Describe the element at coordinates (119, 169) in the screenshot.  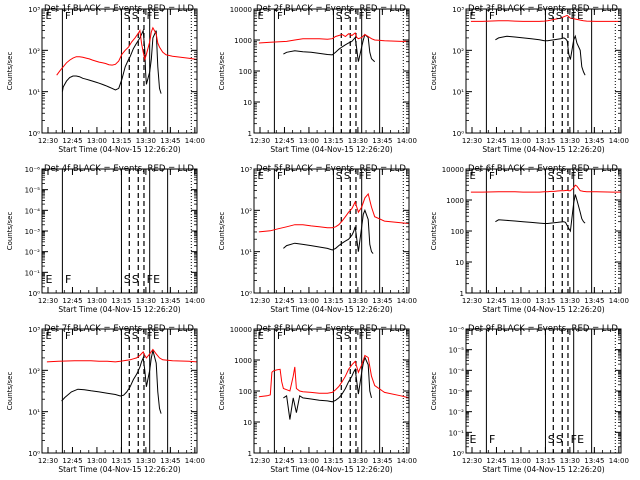
I see `panel-title: Det 4f BLACK = Events, RED = LLD` at that location.